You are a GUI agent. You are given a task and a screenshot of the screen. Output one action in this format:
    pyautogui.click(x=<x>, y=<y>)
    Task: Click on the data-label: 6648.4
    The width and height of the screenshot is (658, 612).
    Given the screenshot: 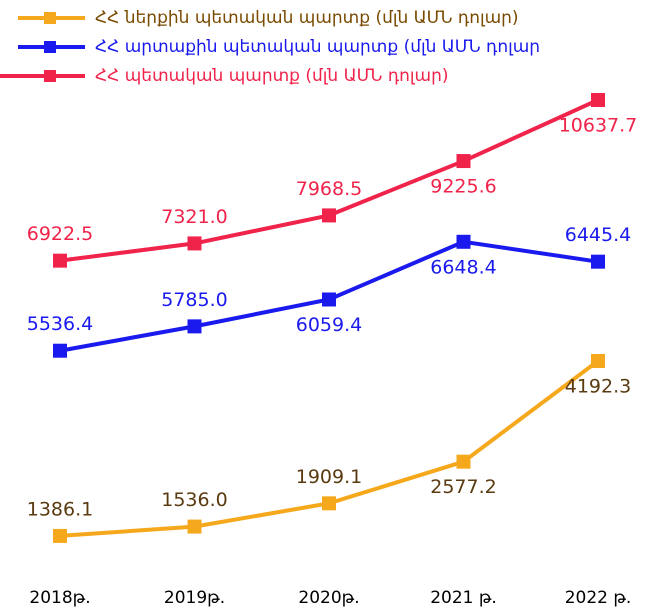 What is the action you would take?
    pyautogui.click(x=463, y=267)
    